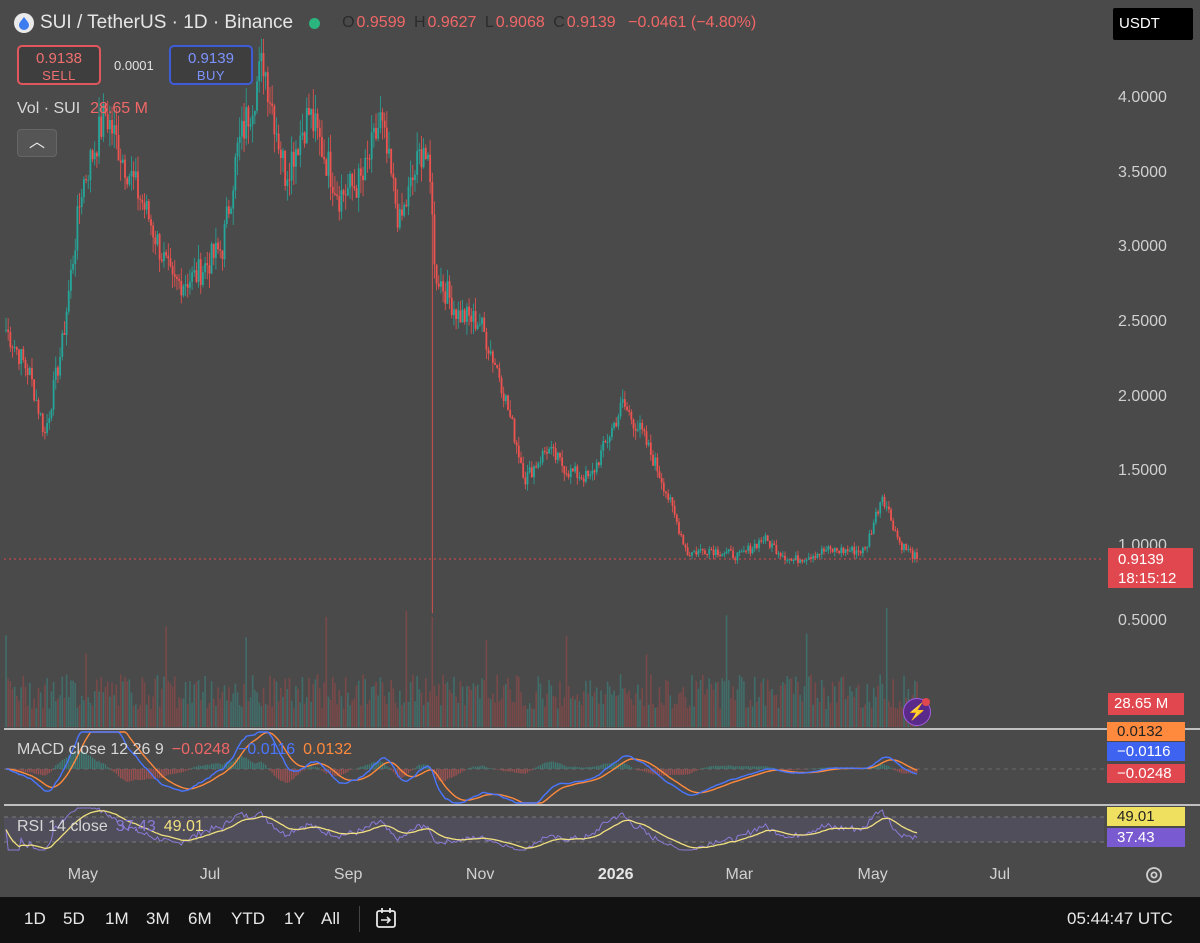 This screenshot has height=943, width=1200. What do you see at coordinates (37, 143) in the screenshot?
I see `collapse-legend-button: ︿` at bounding box center [37, 143].